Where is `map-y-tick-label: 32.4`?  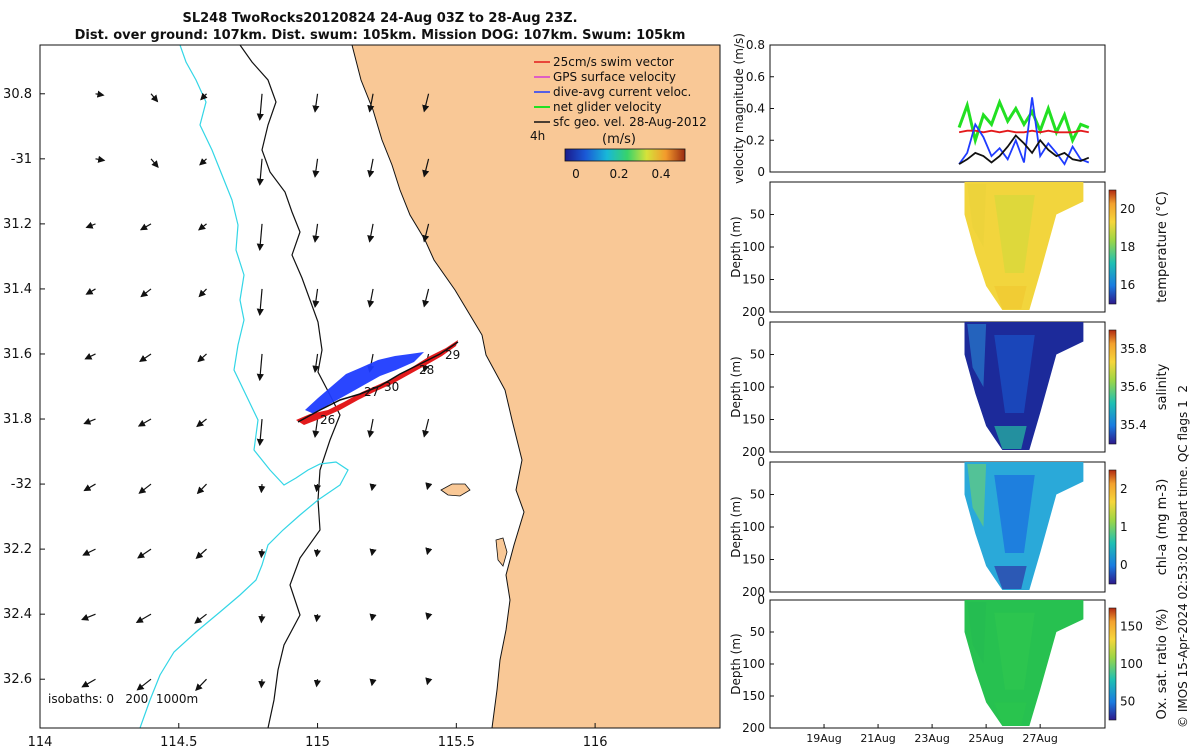 map-y-tick-label: 32.4 is located at coordinates (17, 614).